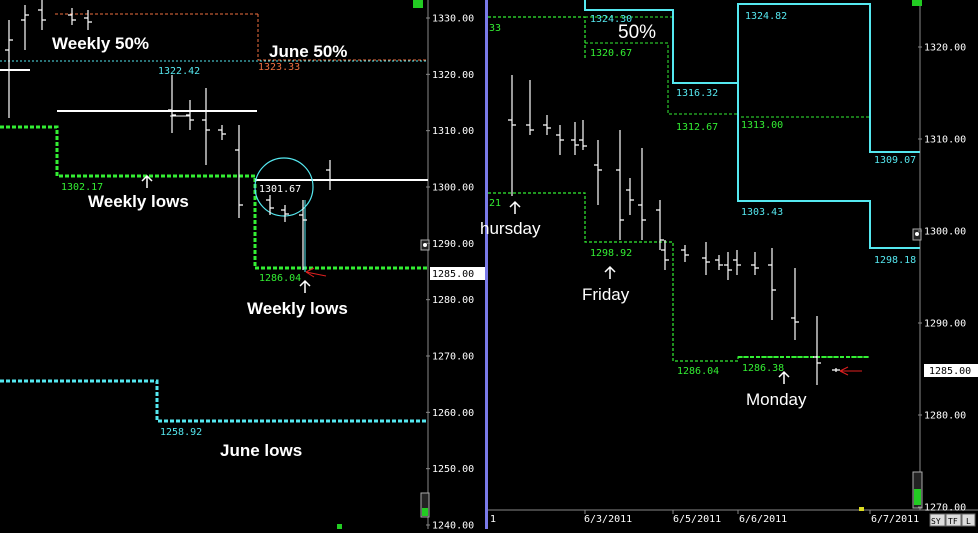 This screenshot has height=533, width=978. Describe the element at coordinates (453, 525) in the screenshot. I see `left-axis-tick-label: 1240.00` at that location.